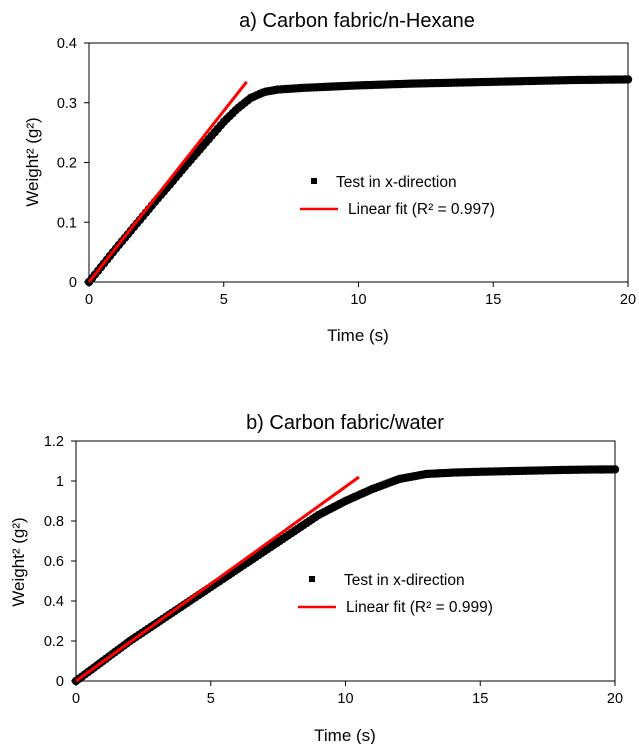  I want to click on chart-a-y-axis-label: Weight² (g²), so click(32, 161).